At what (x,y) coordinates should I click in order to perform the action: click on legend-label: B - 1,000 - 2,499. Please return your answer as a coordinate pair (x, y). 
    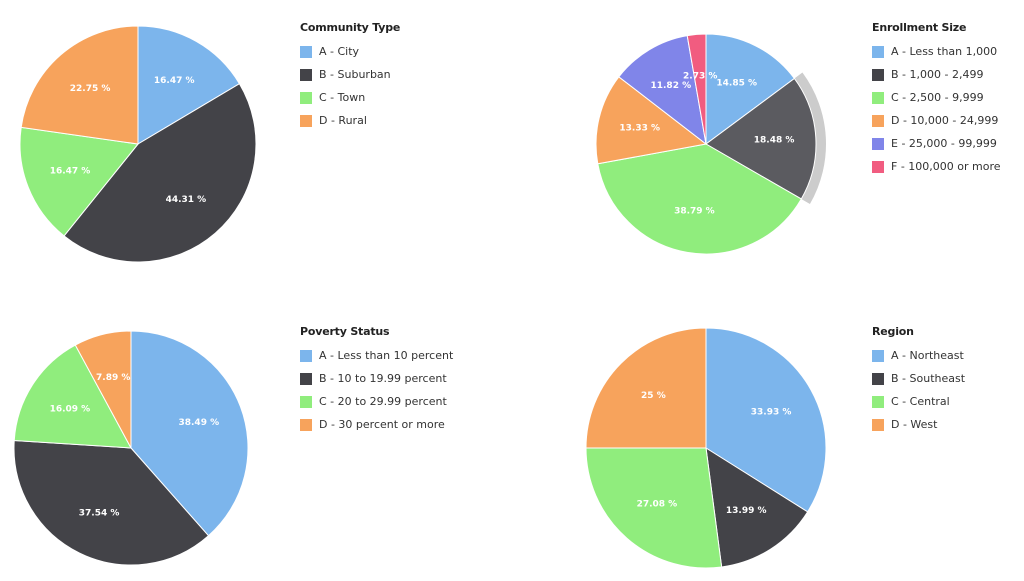
    Looking at the image, I should click on (937, 74).